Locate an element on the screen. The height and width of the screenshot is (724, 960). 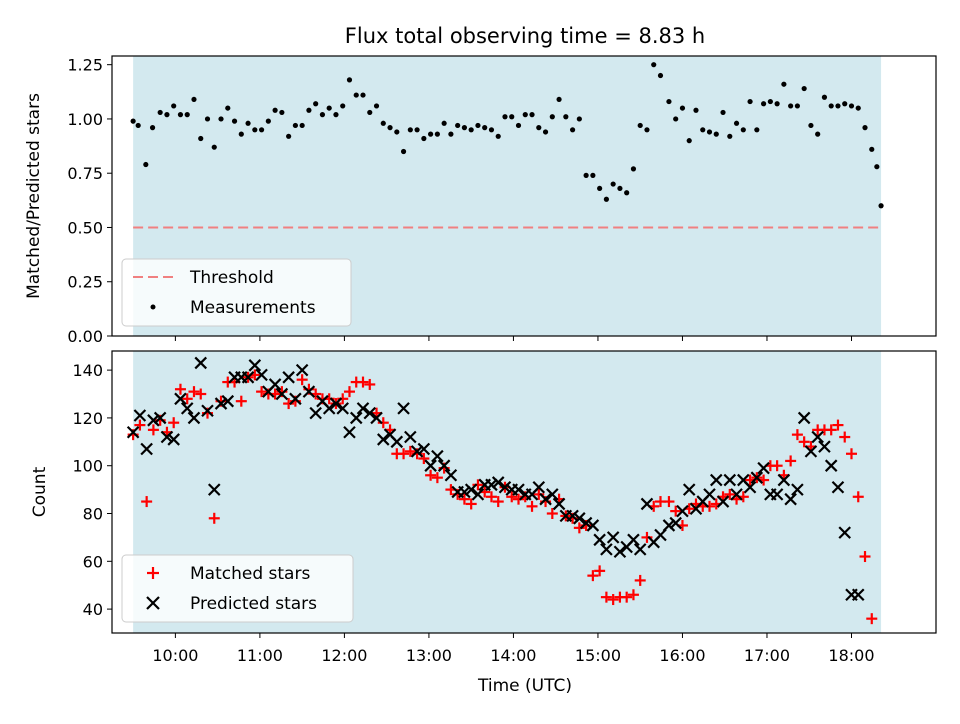
count-x-tick-label: 17:00 is located at coordinates (767, 655).